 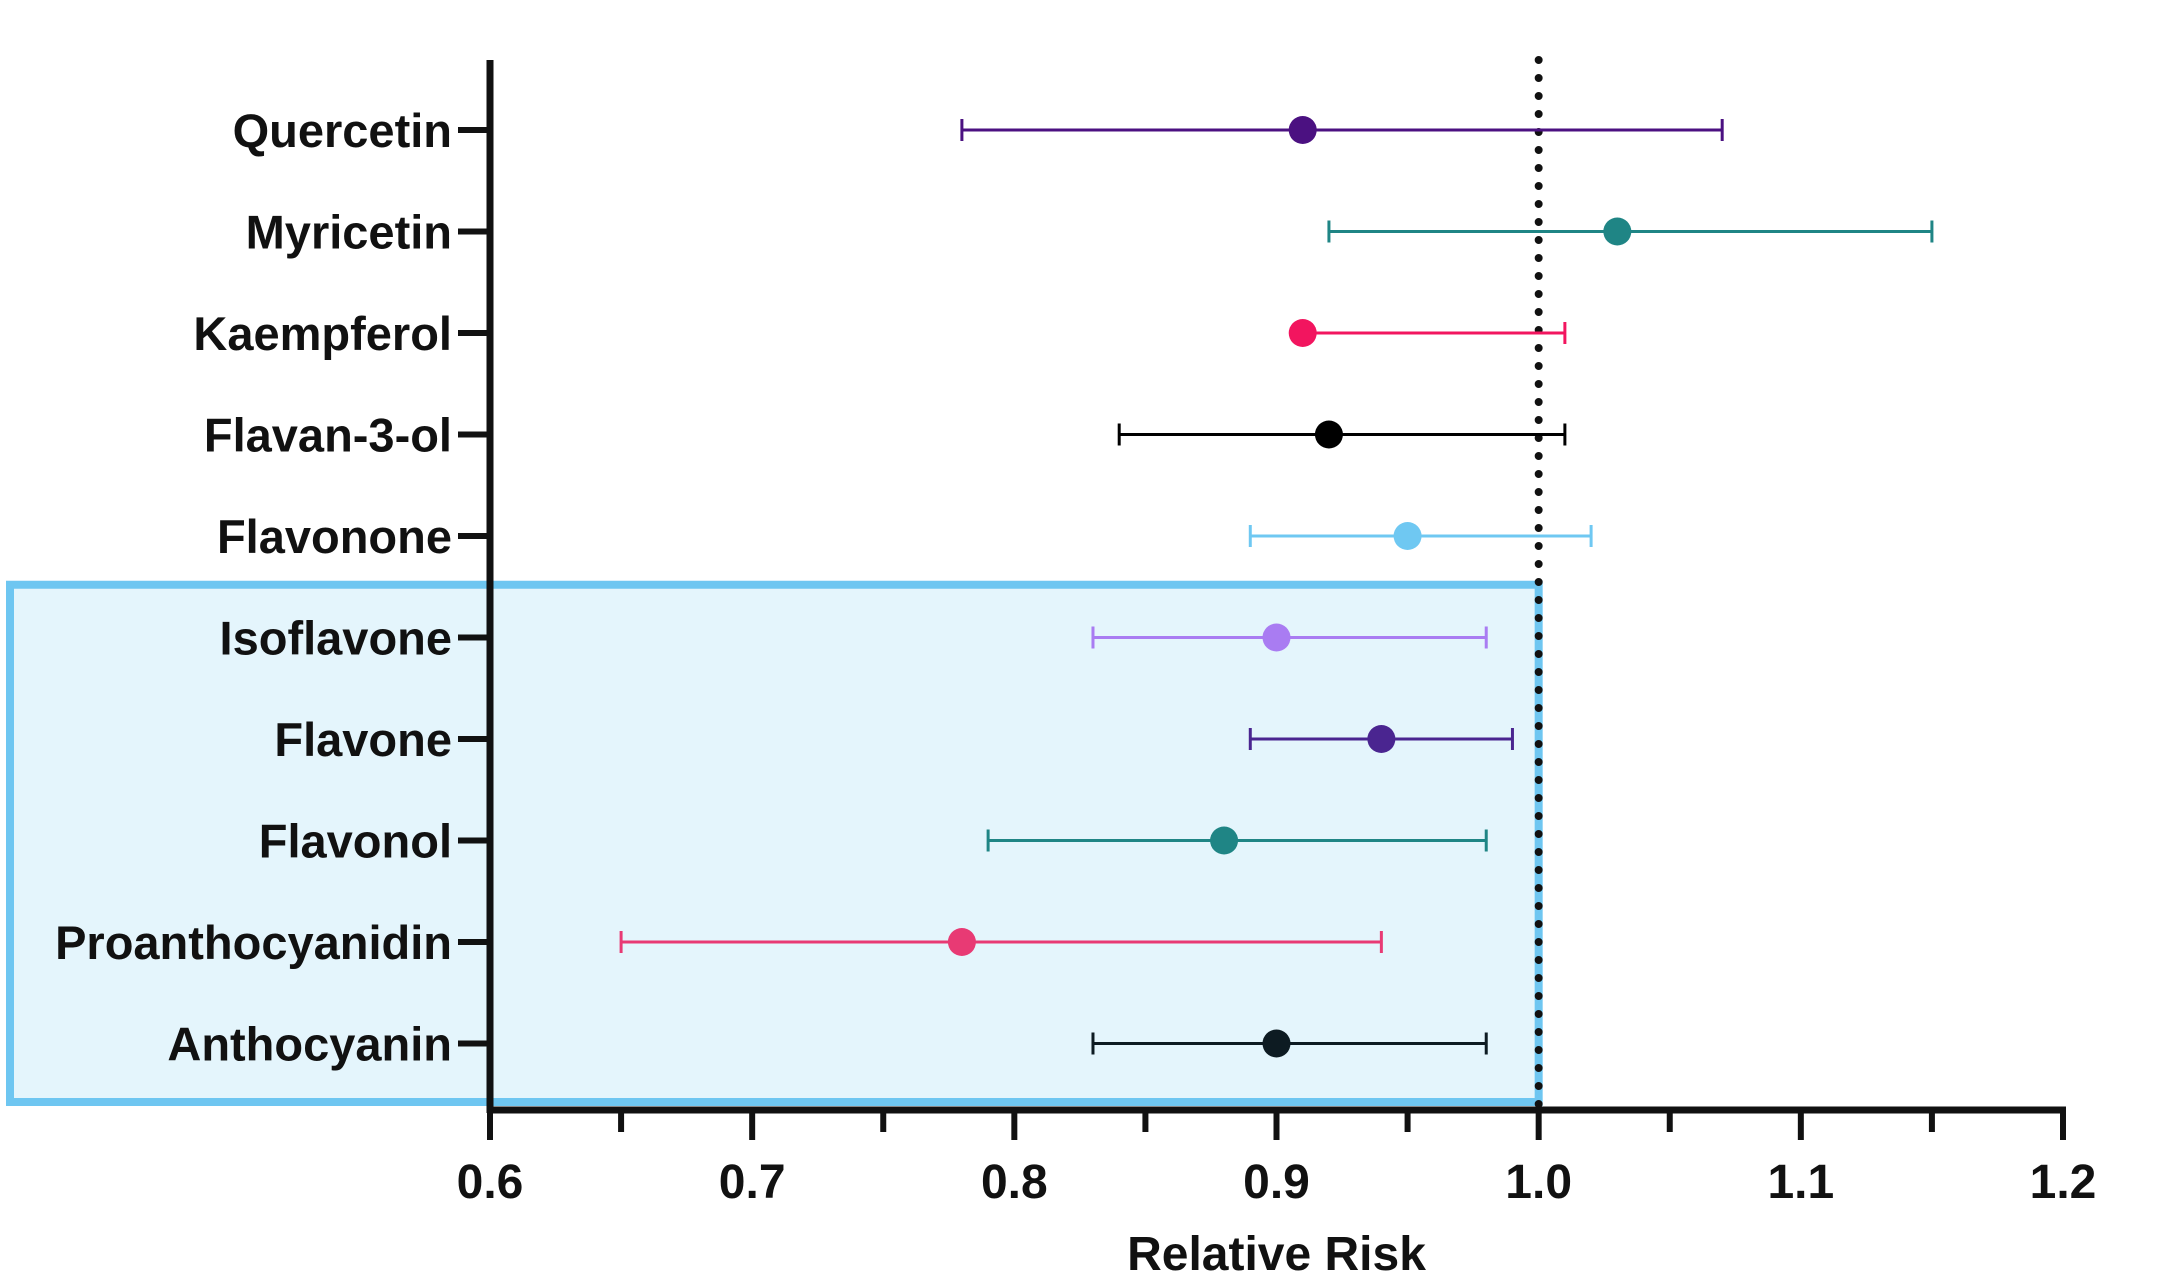 I want to click on category-label: Flavonone, so click(x=334, y=536).